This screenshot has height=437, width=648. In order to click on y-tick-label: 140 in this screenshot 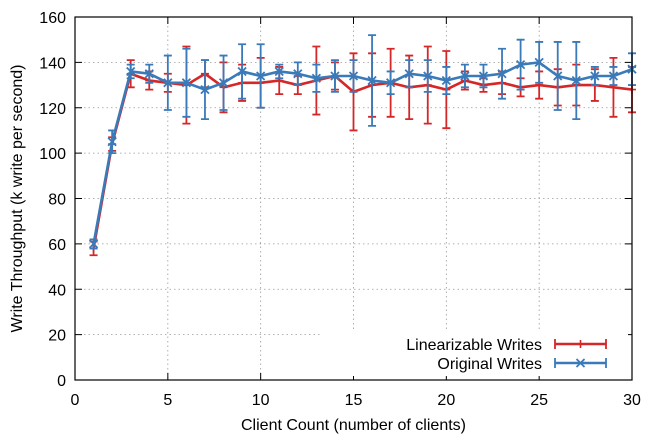, I will do `click(52, 63)`.